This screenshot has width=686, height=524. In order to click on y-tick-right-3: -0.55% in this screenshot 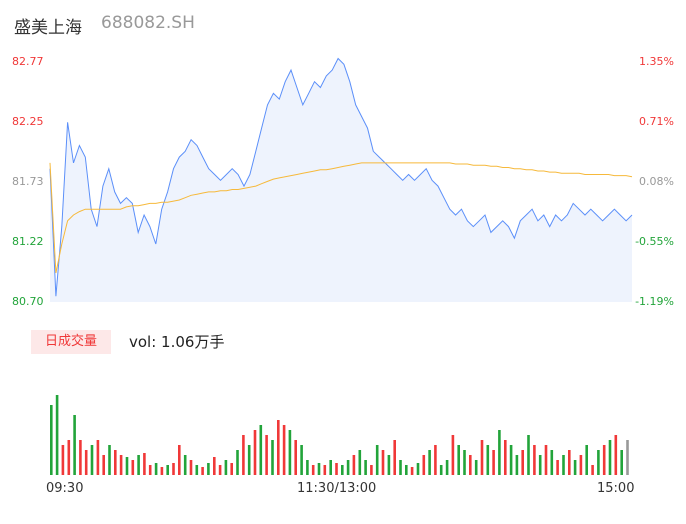, I will do `click(654, 241)`.